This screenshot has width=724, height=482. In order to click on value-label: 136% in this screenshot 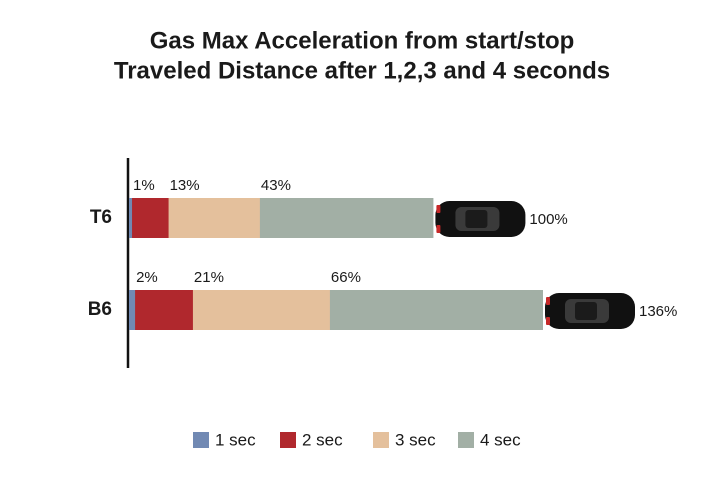, I will do `click(658, 311)`.